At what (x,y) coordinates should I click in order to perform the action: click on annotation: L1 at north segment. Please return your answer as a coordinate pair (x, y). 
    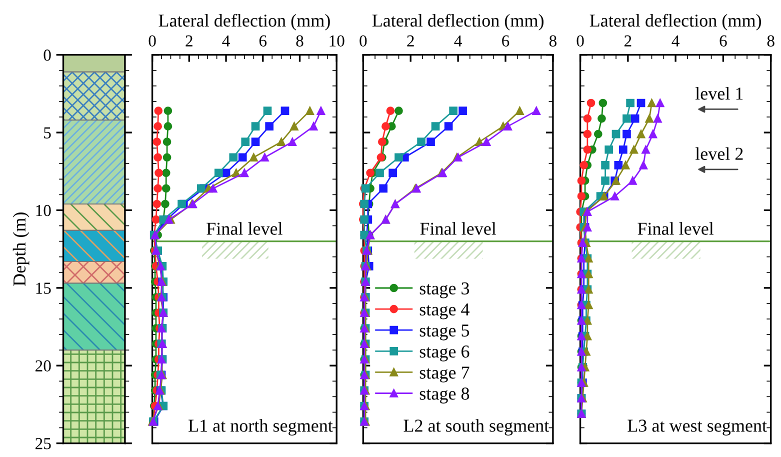
    Looking at the image, I should click on (260, 427).